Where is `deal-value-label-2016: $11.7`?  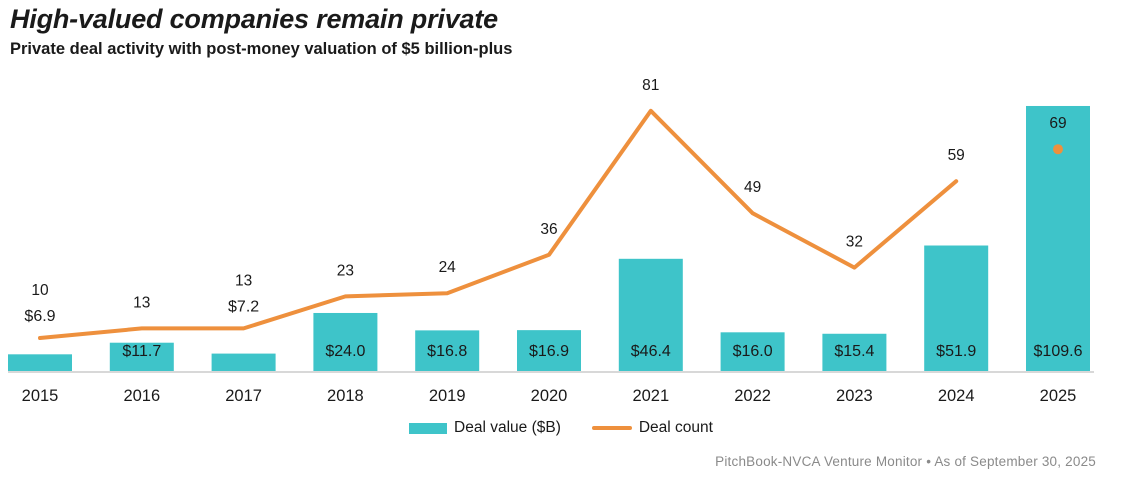
deal-value-label-2016: $11.7 is located at coordinates (141, 351).